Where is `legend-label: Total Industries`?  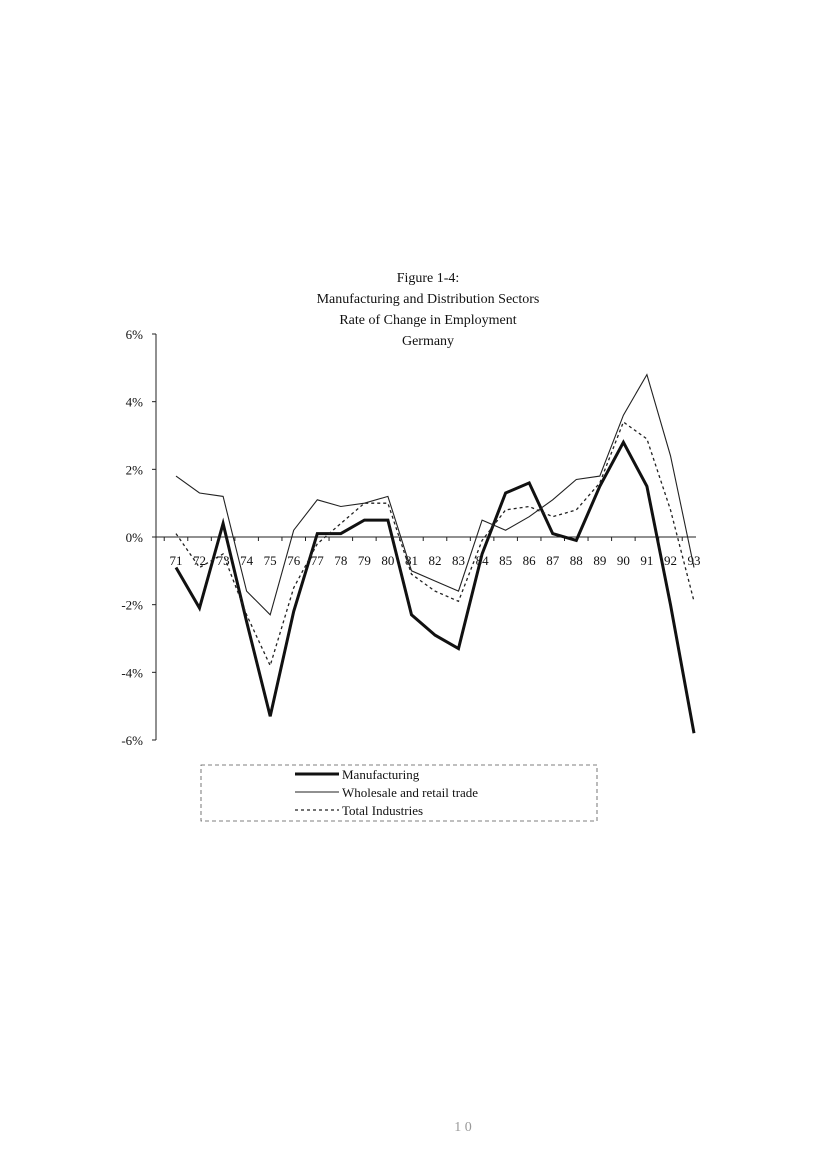 legend-label: Total Industries is located at coordinates (382, 810).